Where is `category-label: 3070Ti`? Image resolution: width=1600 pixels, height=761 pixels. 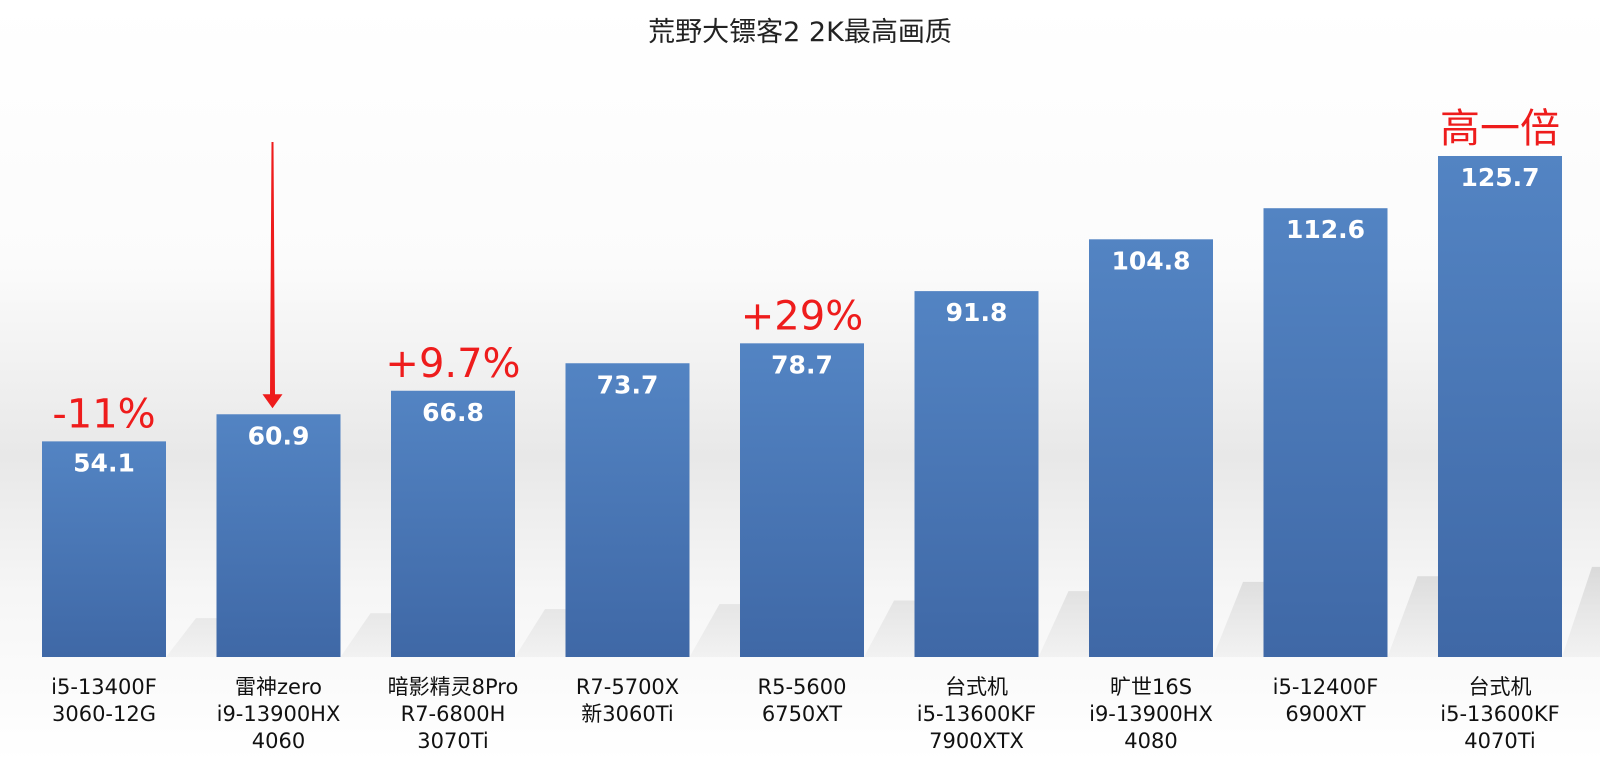 category-label: 3070Ti is located at coordinates (452, 741).